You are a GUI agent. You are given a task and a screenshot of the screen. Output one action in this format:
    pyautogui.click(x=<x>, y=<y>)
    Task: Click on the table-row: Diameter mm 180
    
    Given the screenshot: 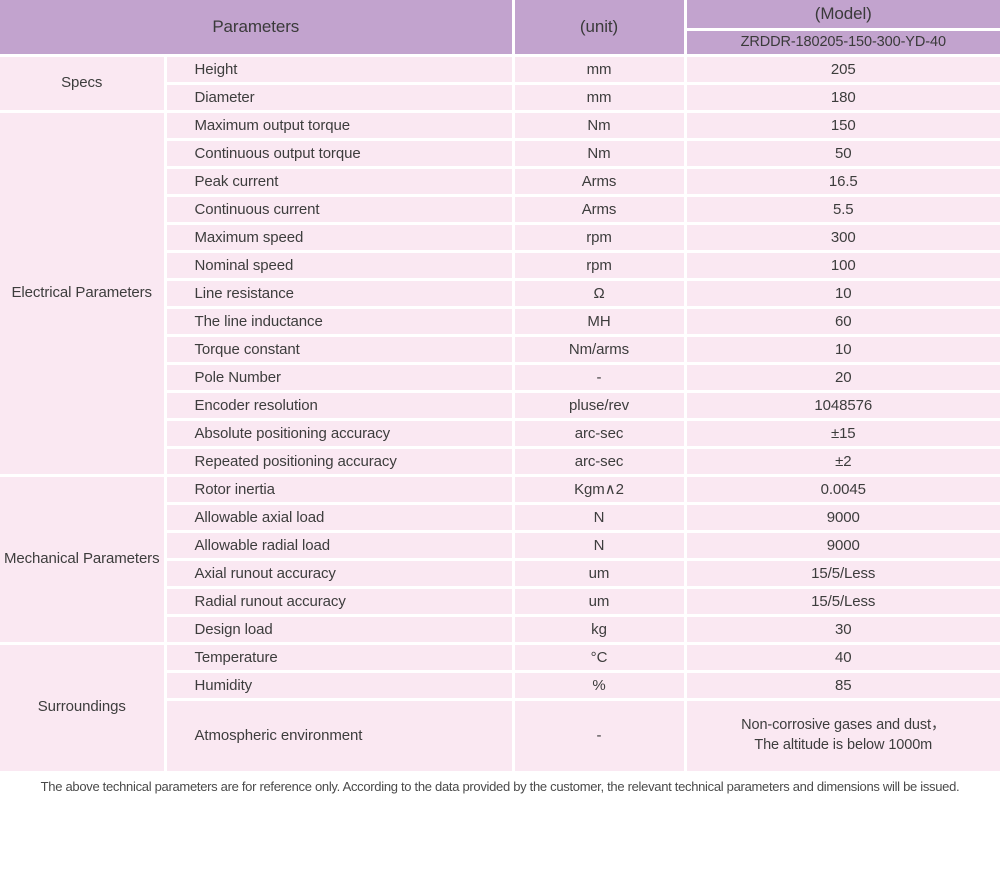 What is the action you would take?
    pyautogui.click(x=500, y=97)
    